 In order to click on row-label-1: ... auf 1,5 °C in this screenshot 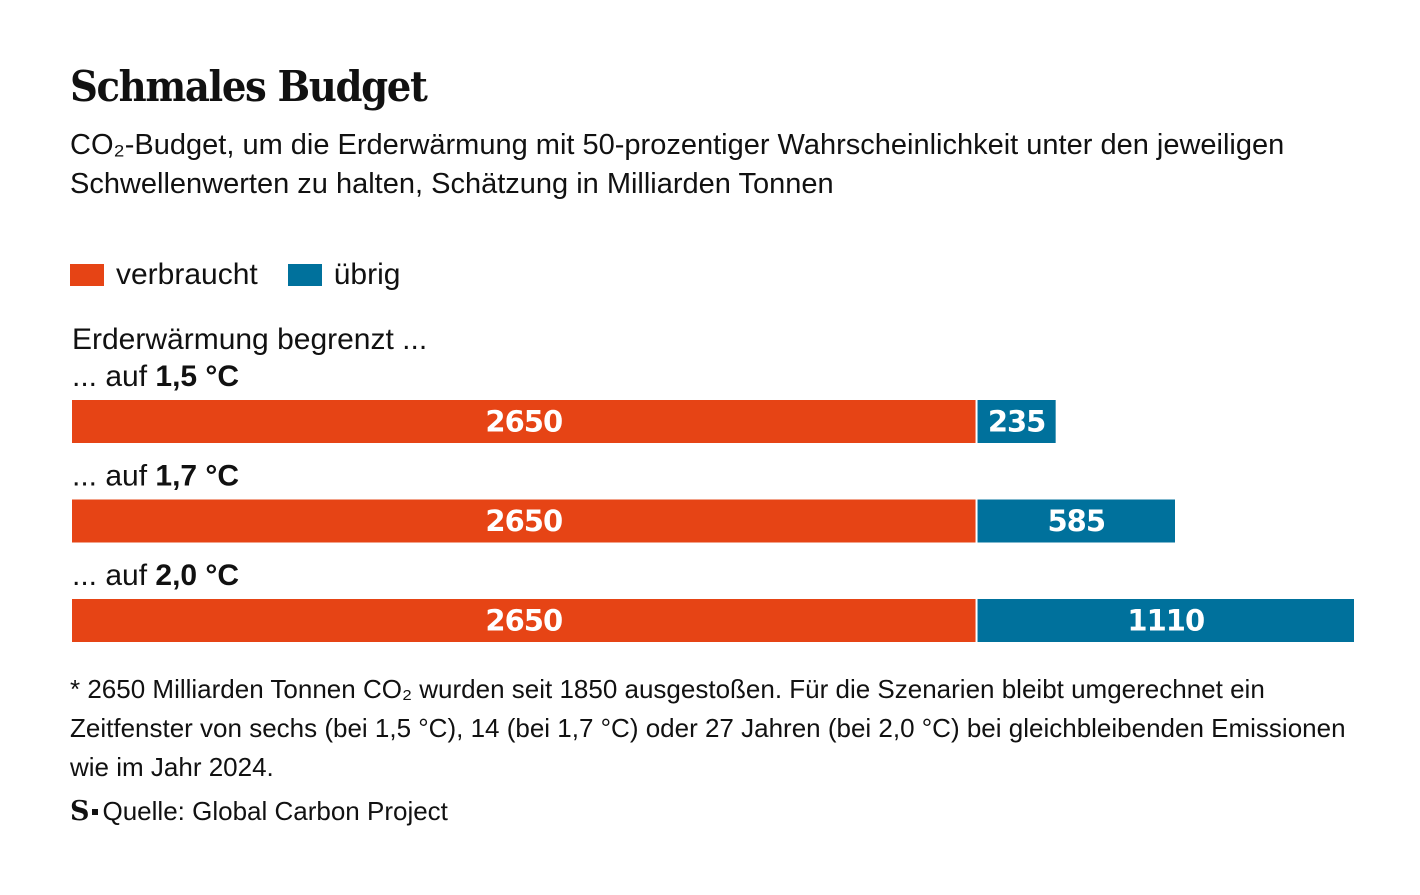, I will do `click(155, 376)`.